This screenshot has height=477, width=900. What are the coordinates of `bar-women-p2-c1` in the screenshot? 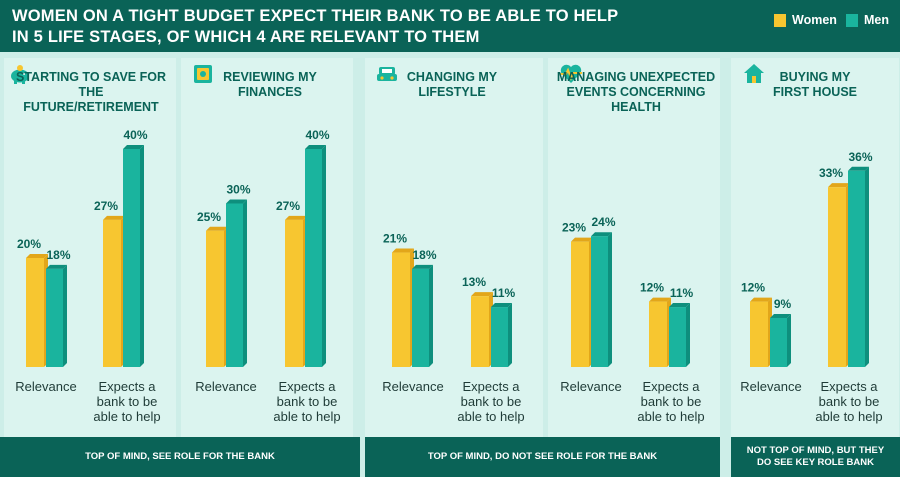 It's located at (215, 298).